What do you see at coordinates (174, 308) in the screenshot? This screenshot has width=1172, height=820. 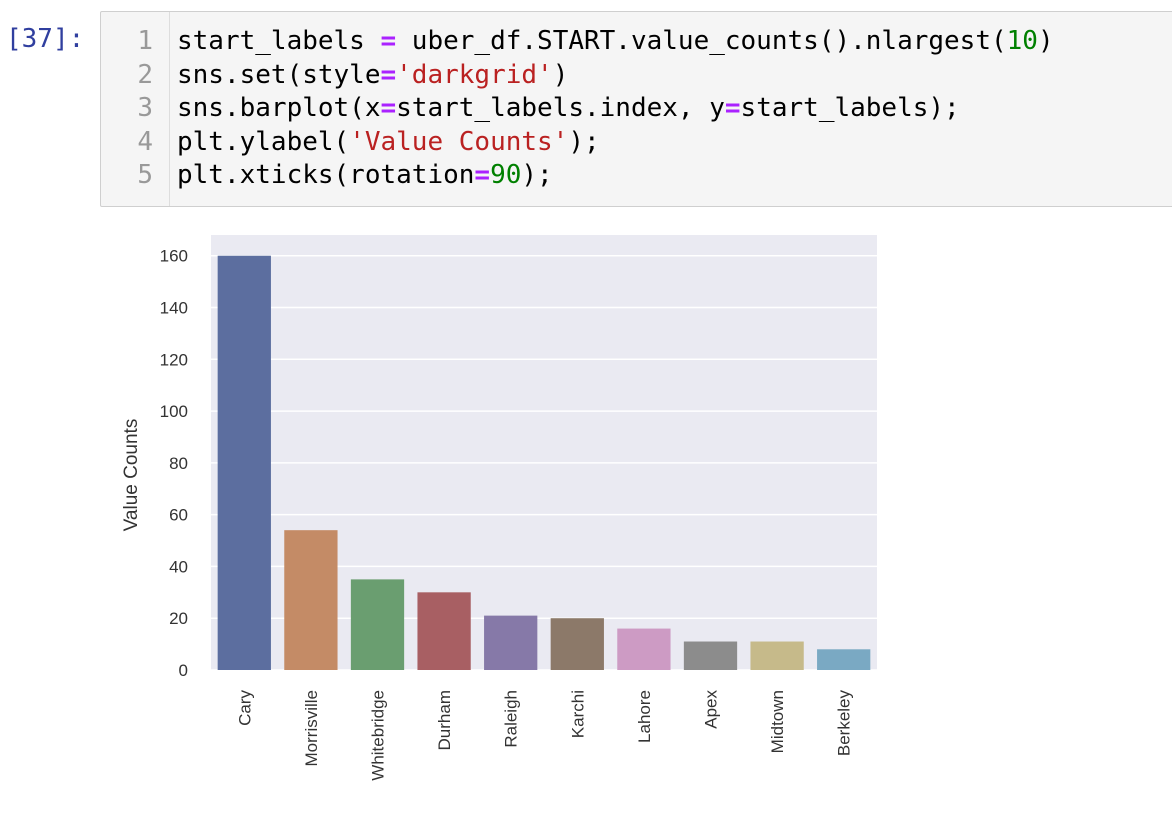 I see `y-tick-label: 140` at bounding box center [174, 308].